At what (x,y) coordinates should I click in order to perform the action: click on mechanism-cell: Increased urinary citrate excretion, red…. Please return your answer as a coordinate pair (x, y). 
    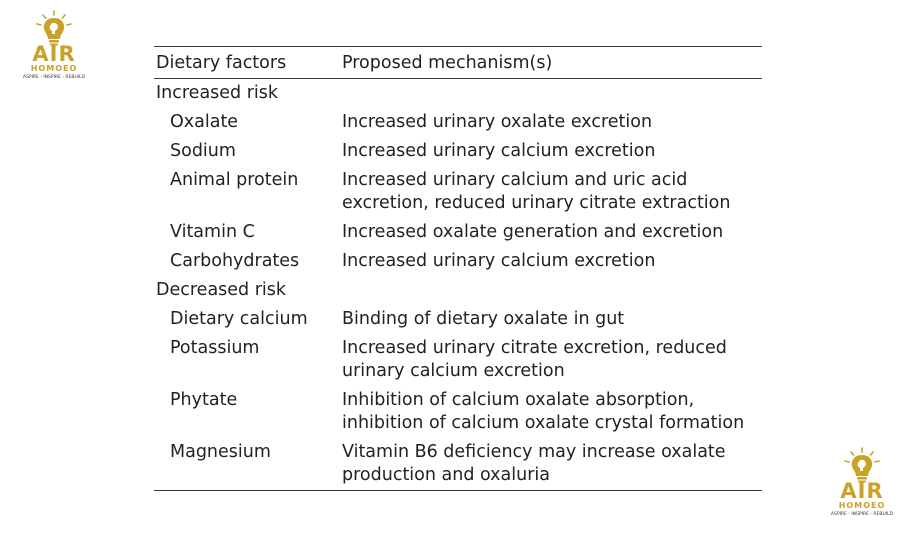
    Looking at the image, I should click on (534, 359).